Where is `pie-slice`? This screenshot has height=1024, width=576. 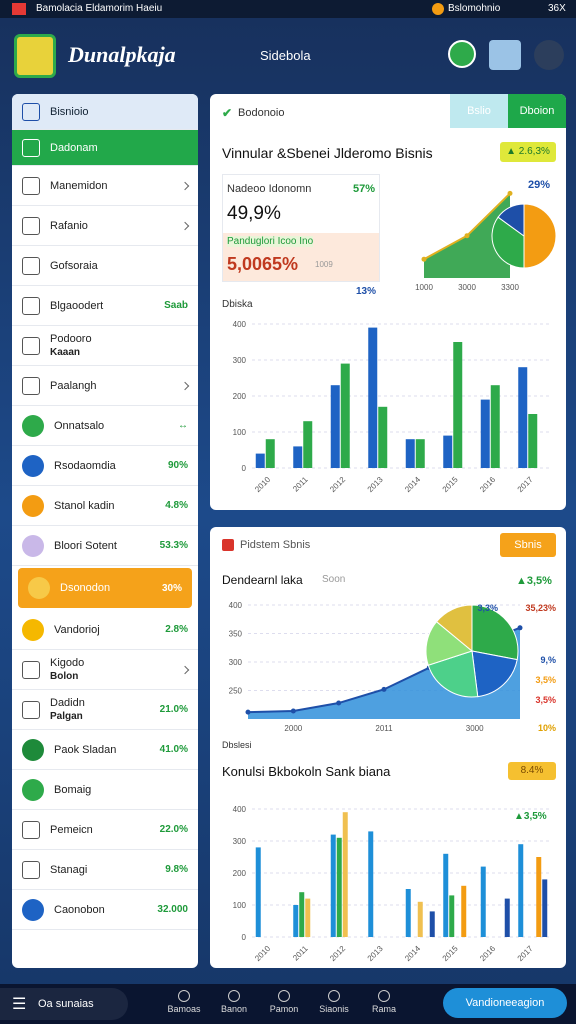 pie-slice is located at coordinates (449, 643).